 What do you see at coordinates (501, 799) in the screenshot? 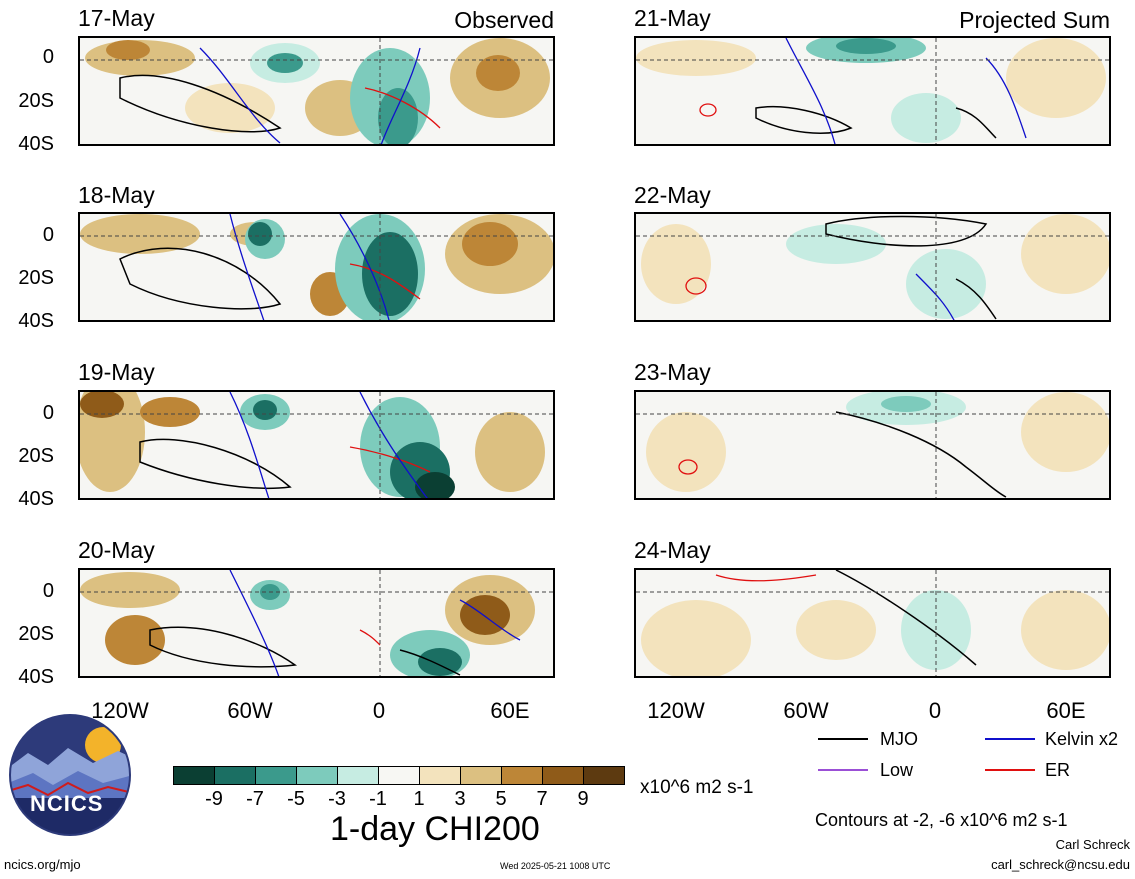
I see `colorbar-tick: 5` at bounding box center [501, 799].